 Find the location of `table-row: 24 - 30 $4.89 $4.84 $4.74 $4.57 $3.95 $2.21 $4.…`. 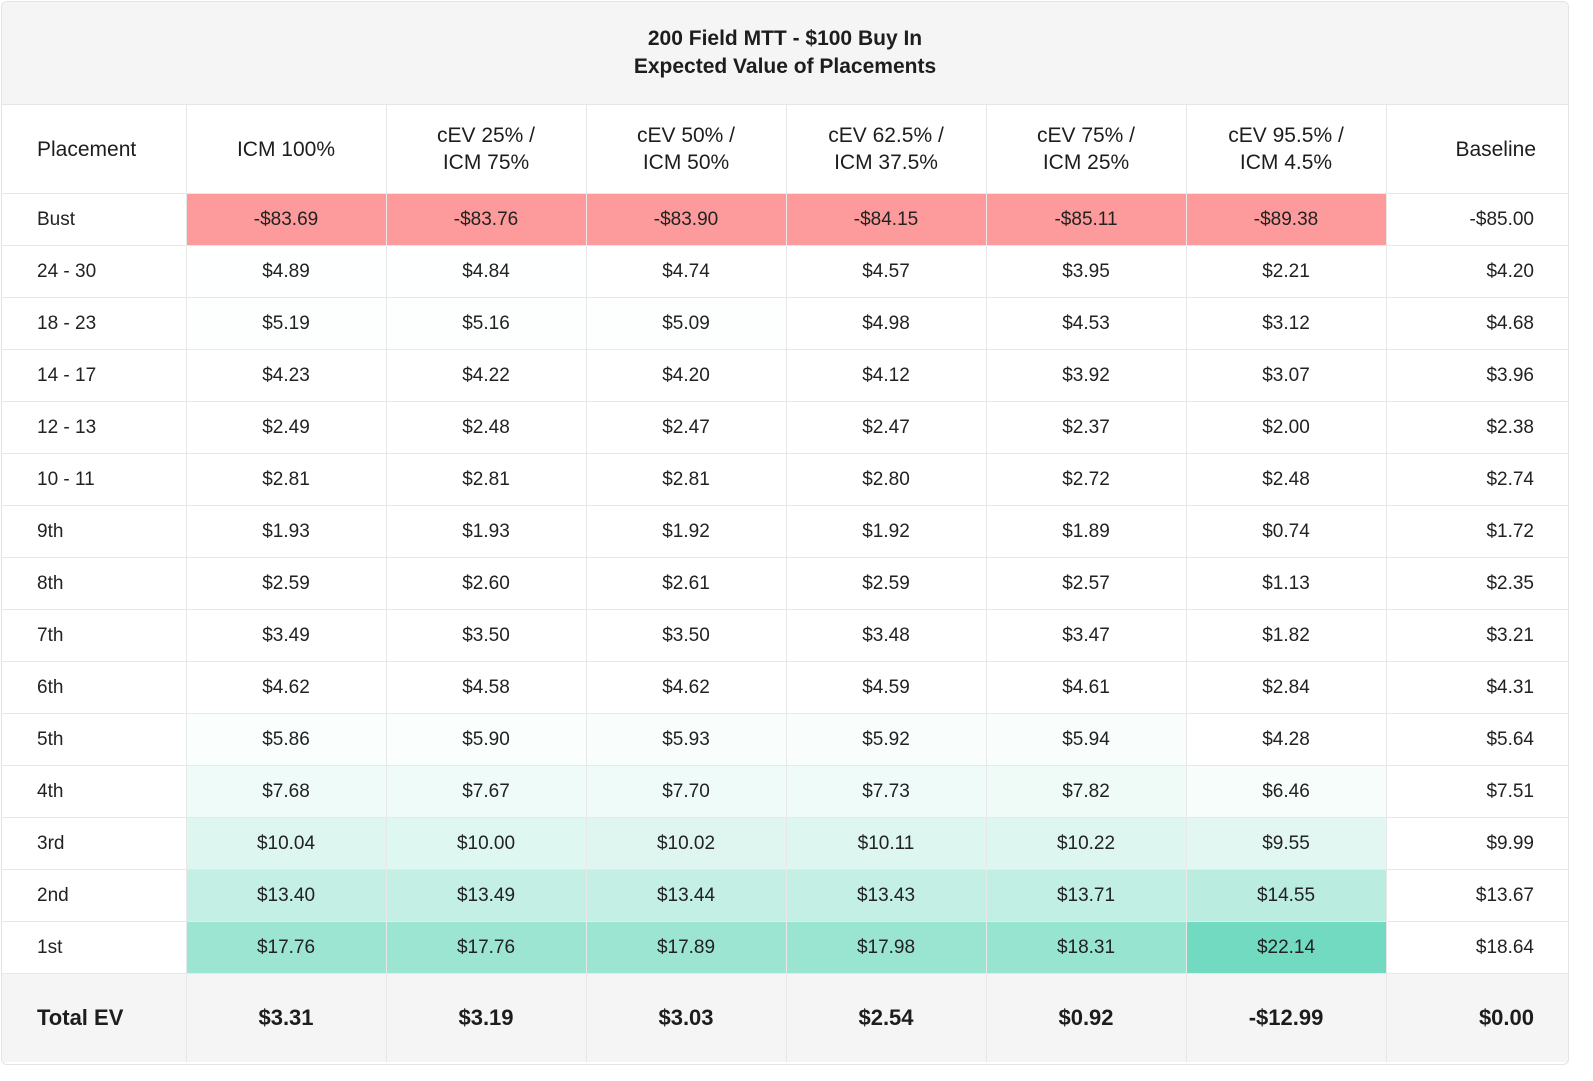

table-row: 24 - 30 $4.89 $4.84 $4.74 $4.57 $3.95 $2.21 $4.… is located at coordinates (785, 271).